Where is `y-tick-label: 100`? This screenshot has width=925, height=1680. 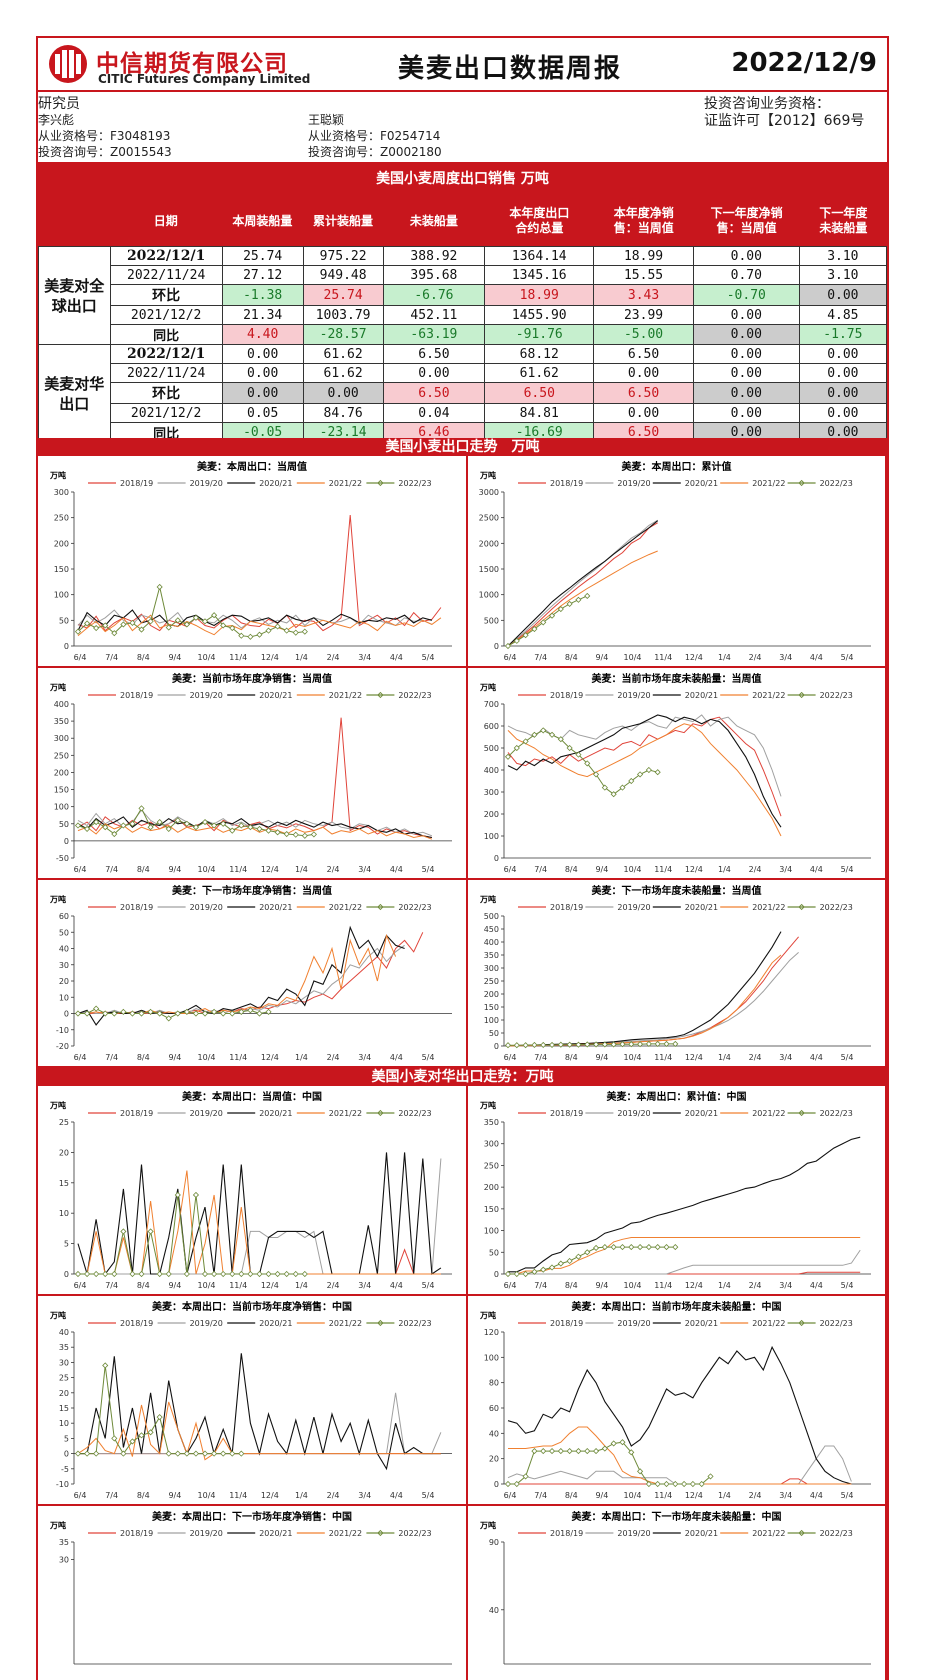 y-tick-label: 100 is located at coordinates (491, 836).